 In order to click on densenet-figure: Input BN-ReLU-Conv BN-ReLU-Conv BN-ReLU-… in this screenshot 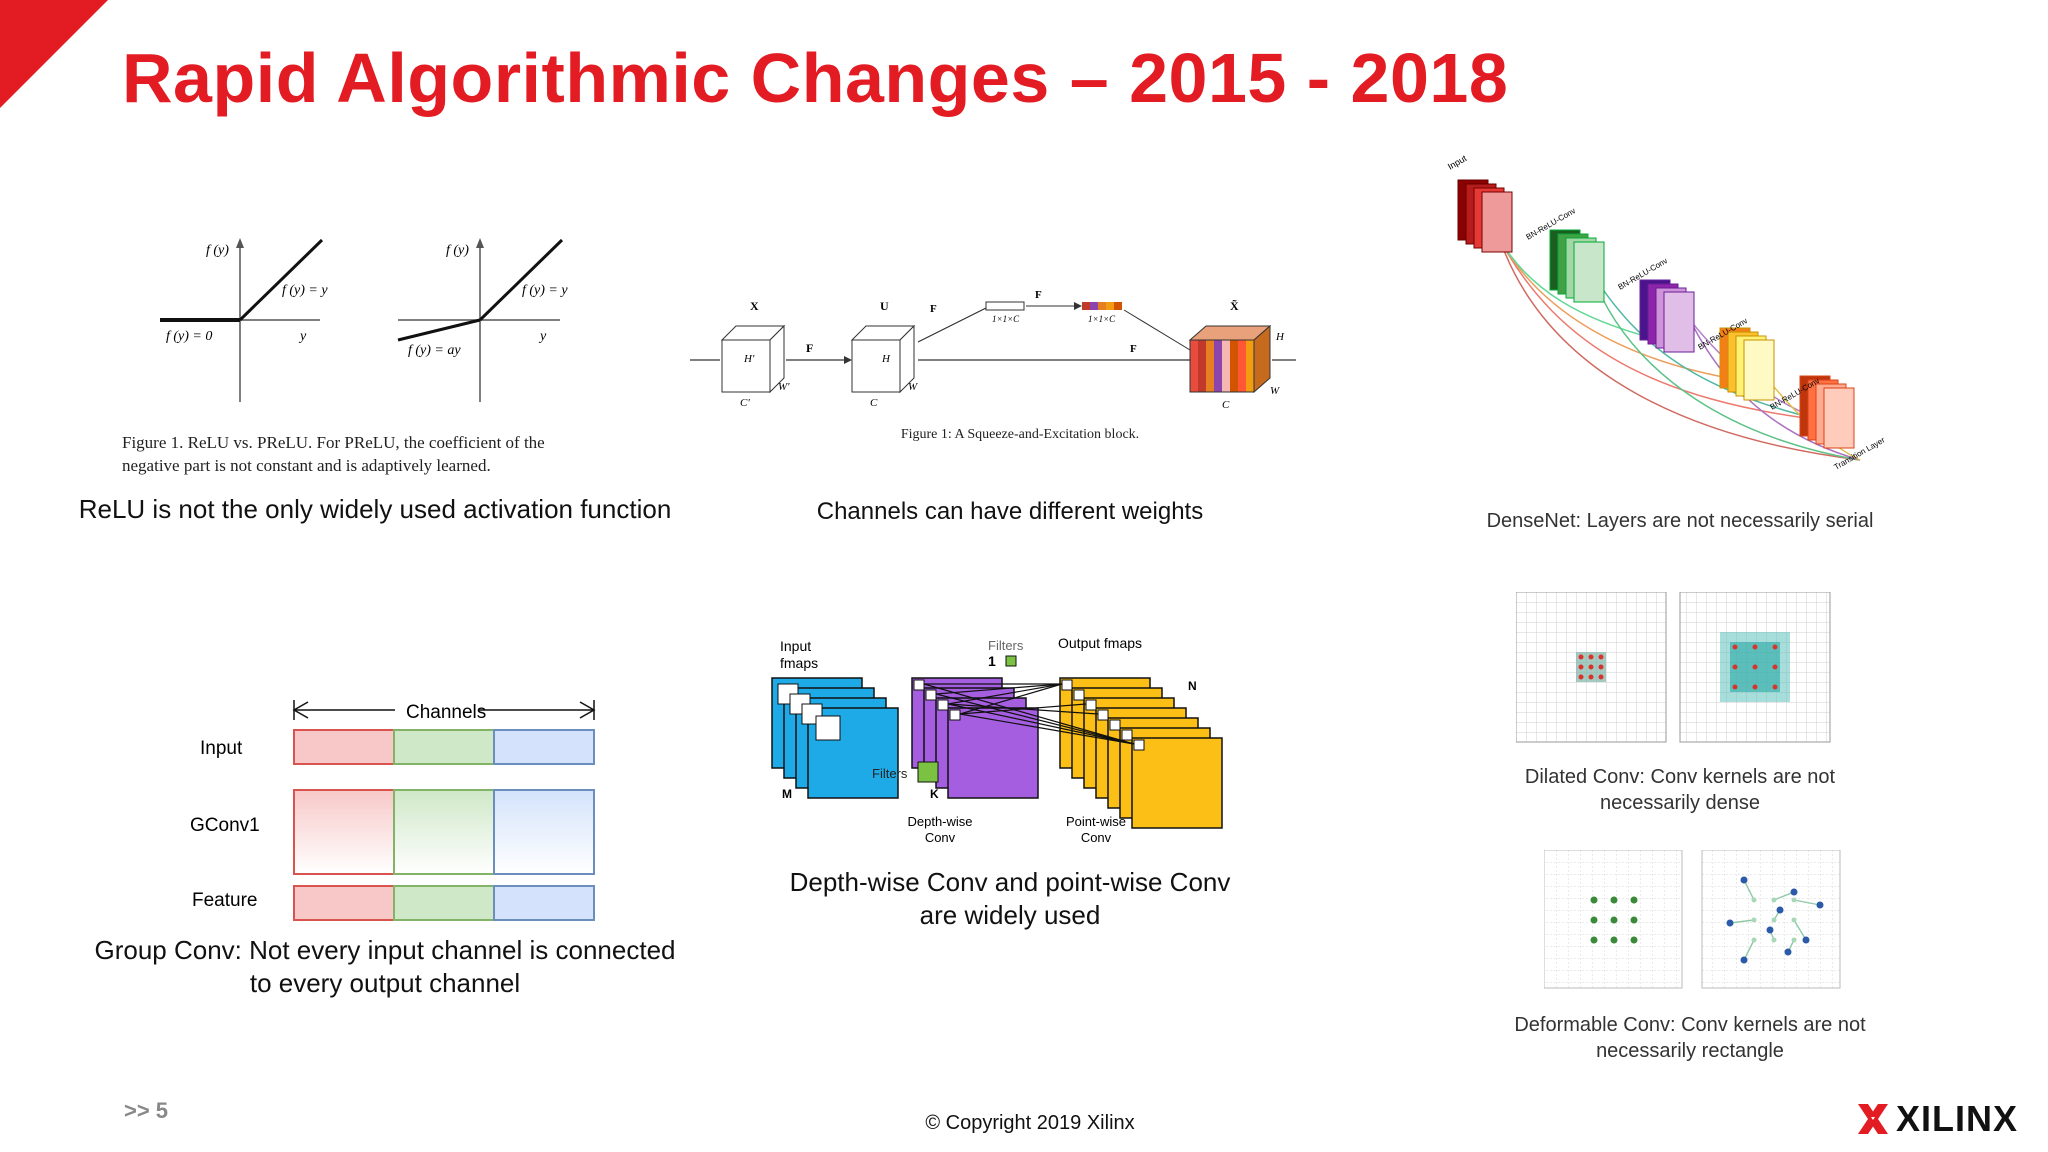, I will do `click(1666, 312)`.